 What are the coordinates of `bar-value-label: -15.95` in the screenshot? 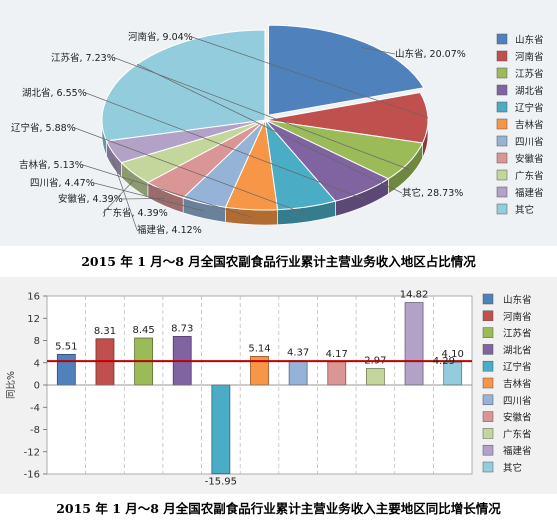 It's located at (221, 482).